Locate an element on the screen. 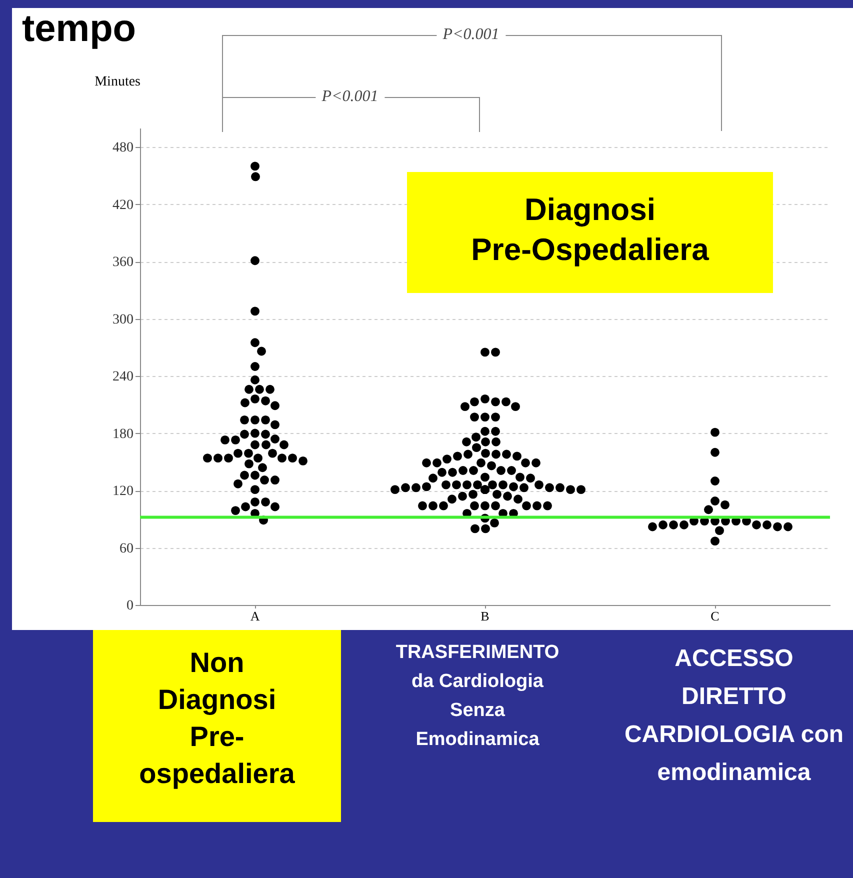 The image size is (853, 878). y-tick-label: 480 is located at coordinates (123, 148).